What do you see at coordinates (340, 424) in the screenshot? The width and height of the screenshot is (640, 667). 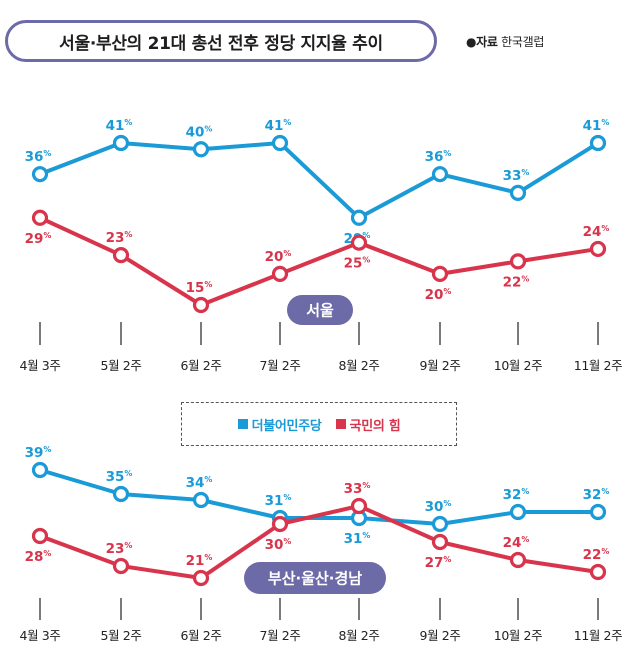 I see `legend-swatch-ppp` at bounding box center [340, 424].